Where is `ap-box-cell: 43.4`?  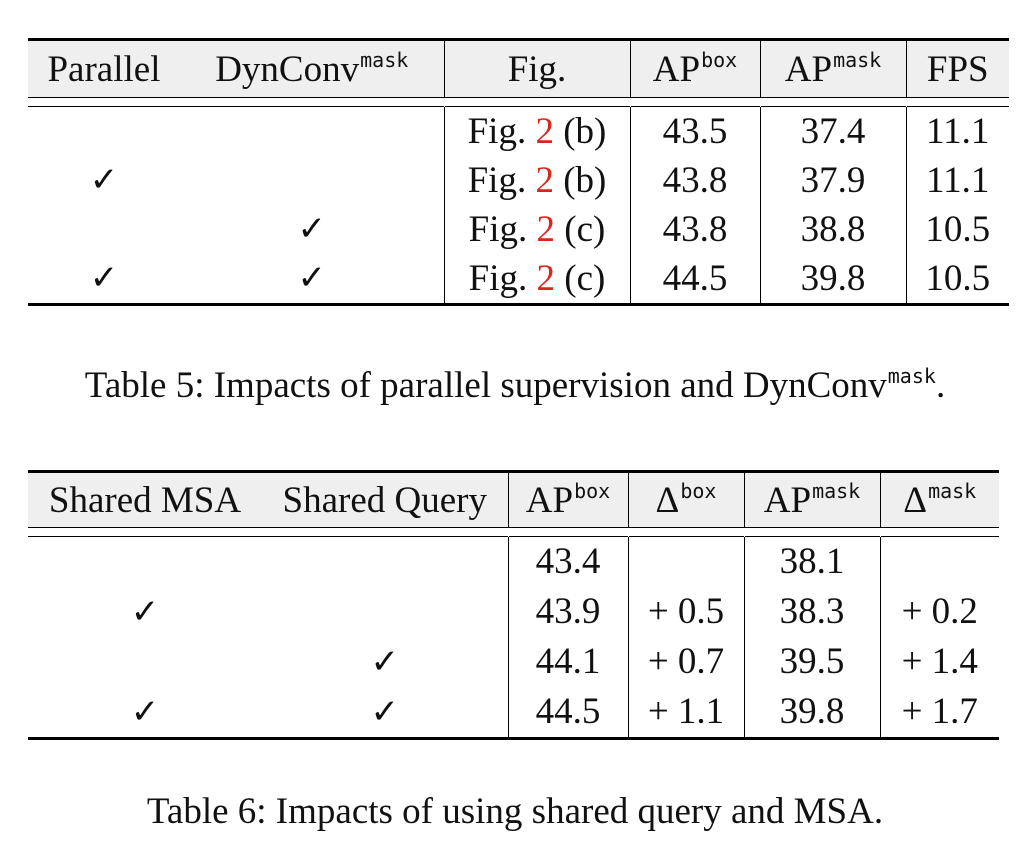 ap-box-cell: 43.4 is located at coordinates (567, 561).